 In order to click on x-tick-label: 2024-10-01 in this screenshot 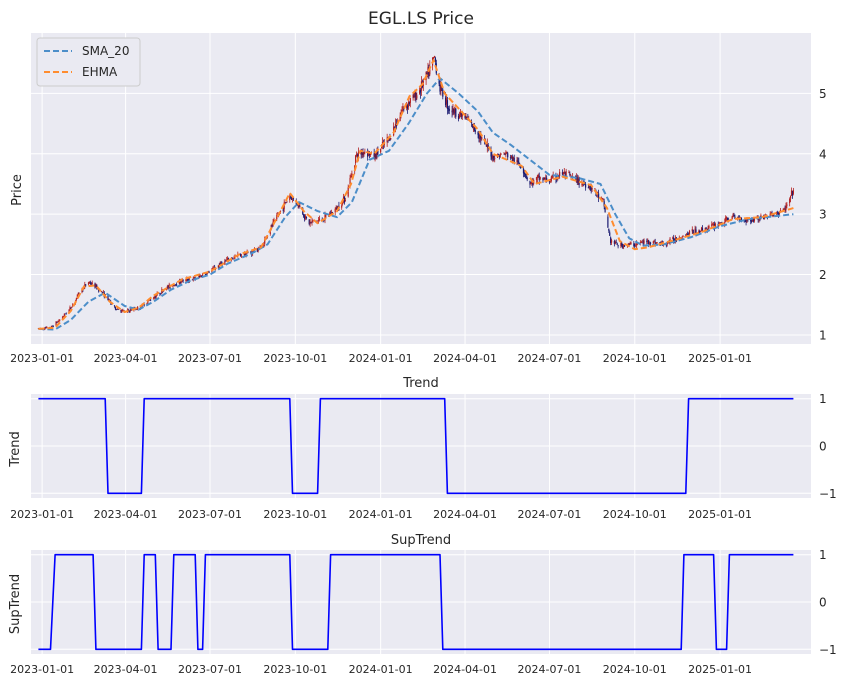, I will do `click(635, 514)`.